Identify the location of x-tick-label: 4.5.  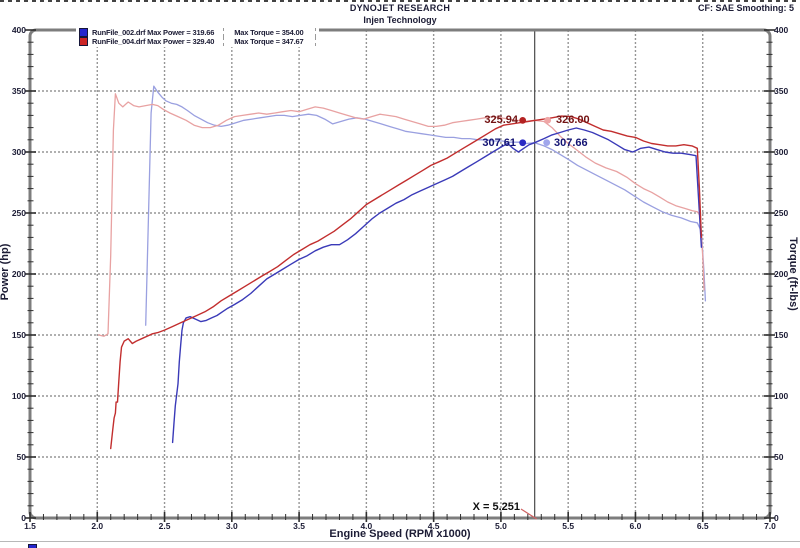
(434, 526).